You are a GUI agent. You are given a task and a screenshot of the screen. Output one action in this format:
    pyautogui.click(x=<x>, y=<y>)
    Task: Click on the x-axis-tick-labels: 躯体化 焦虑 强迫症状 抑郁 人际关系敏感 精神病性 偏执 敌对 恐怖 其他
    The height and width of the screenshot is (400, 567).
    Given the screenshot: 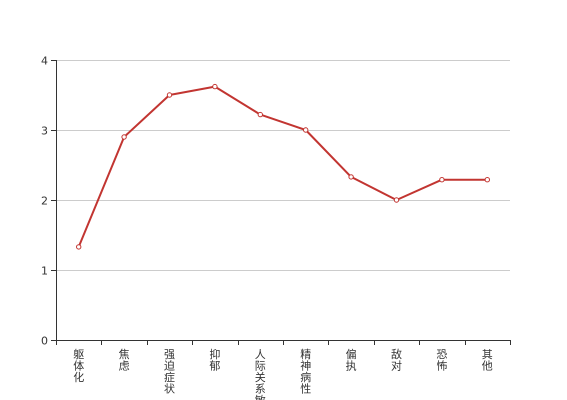 What is the action you would take?
    pyautogui.click(x=283, y=373)
    